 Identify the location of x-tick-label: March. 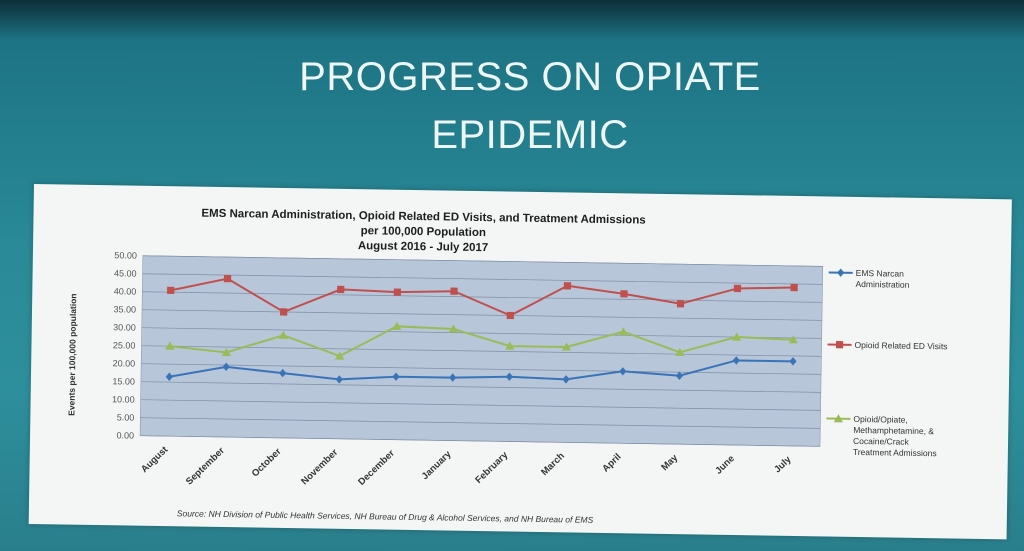
(553, 464).